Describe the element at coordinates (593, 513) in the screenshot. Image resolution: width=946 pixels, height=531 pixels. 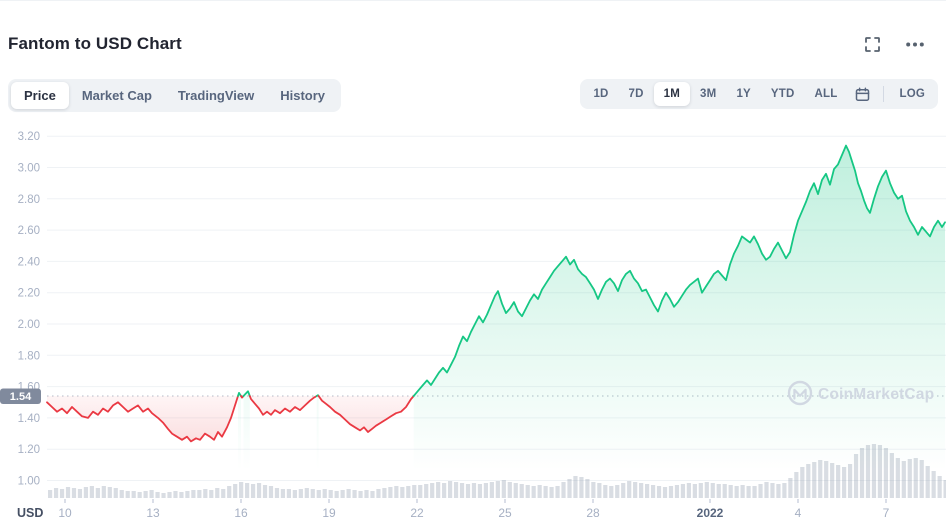
I see `x-axis-label: 28` at that location.